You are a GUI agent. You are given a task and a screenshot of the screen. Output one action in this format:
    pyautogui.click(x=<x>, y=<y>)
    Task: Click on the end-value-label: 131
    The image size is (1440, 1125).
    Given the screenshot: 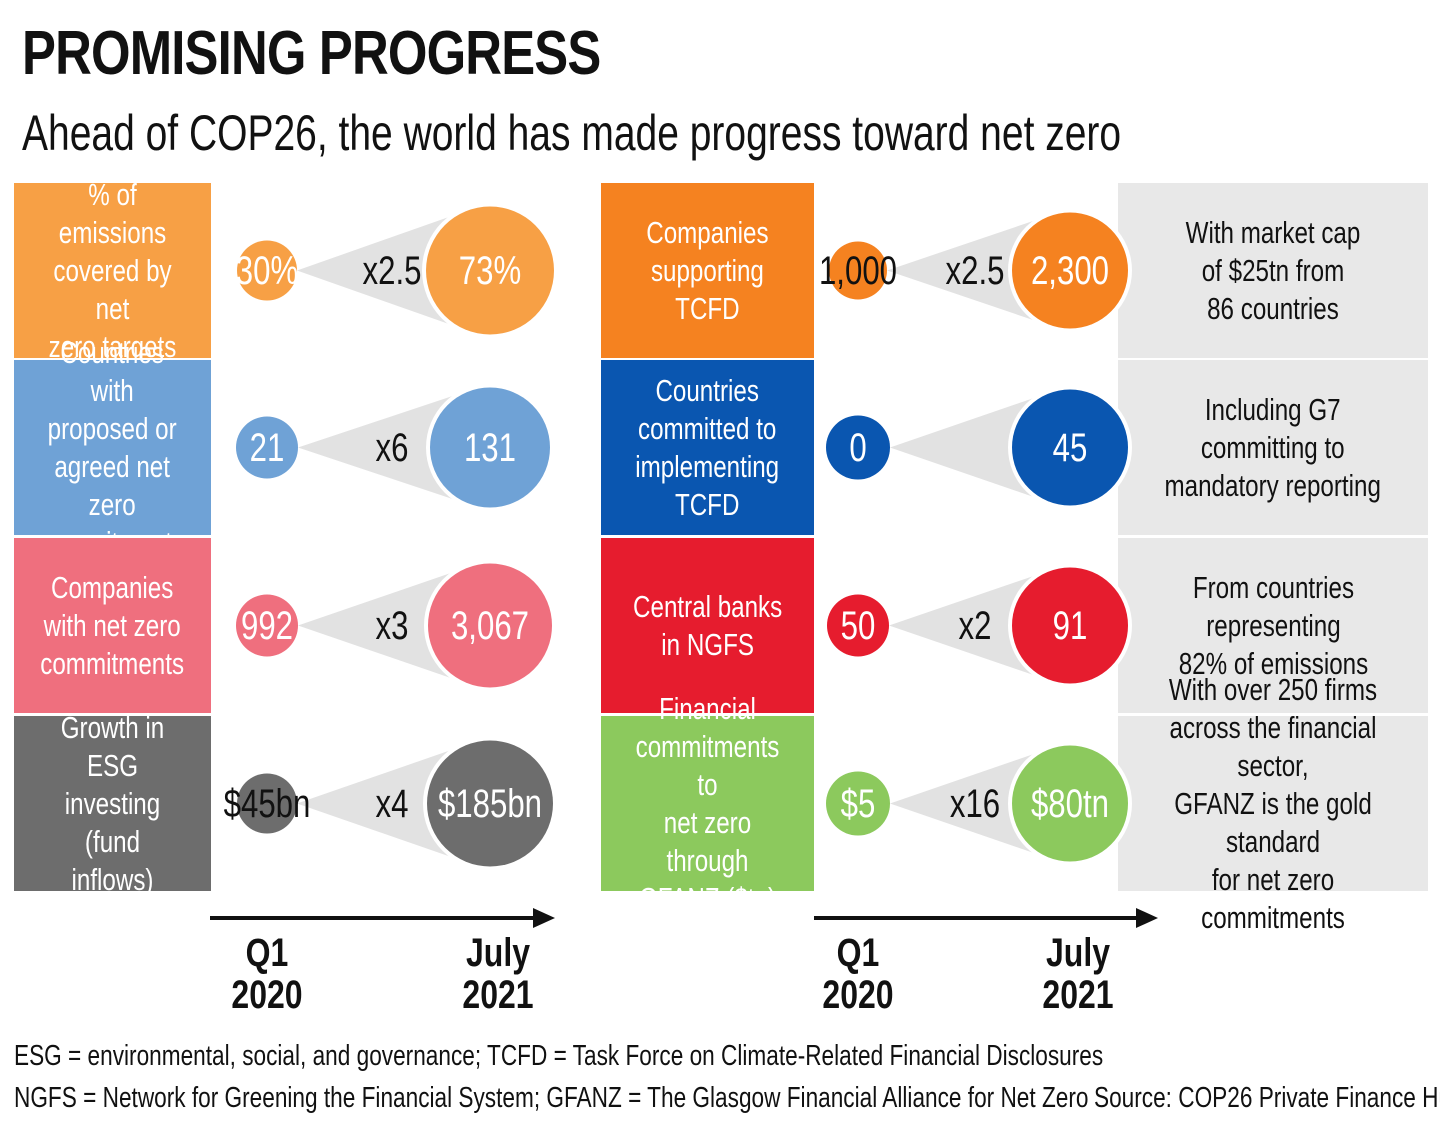 What is the action you would take?
    pyautogui.click(x=490, y=447)
    